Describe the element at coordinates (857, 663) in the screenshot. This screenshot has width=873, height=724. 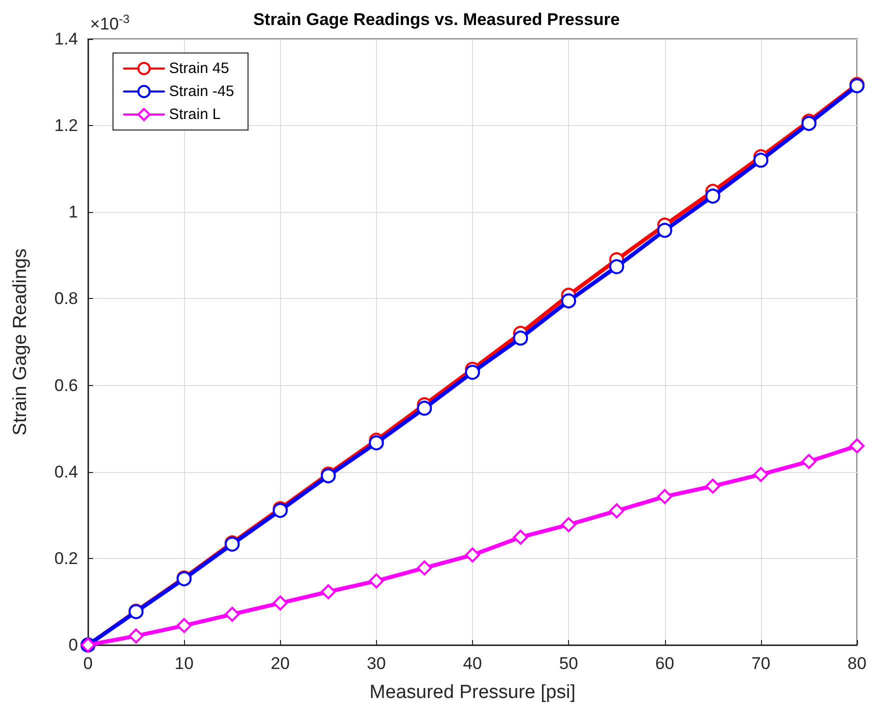
I see `x-tick-label: 80` at that location.